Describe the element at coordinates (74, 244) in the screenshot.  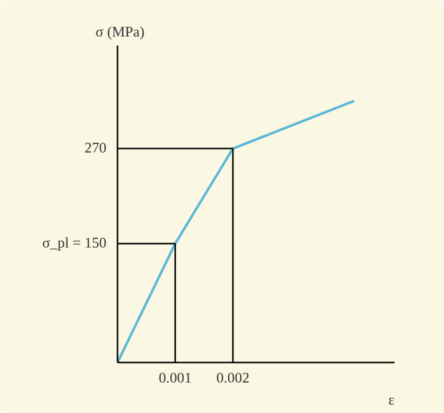
I see `y-tick-label: σ_pl = 150` at that location.